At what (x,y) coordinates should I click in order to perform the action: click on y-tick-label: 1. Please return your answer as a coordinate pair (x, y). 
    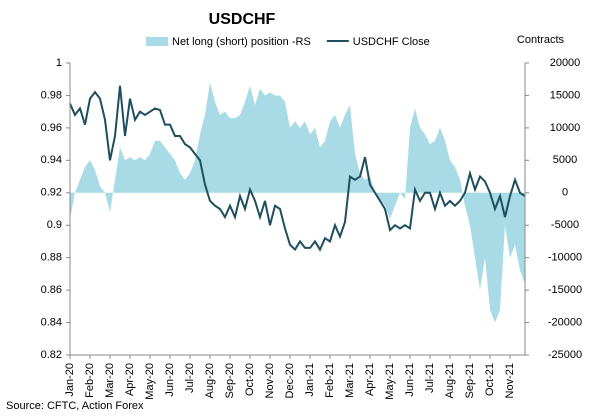
    Looking at the image, I should click on (59, 63).